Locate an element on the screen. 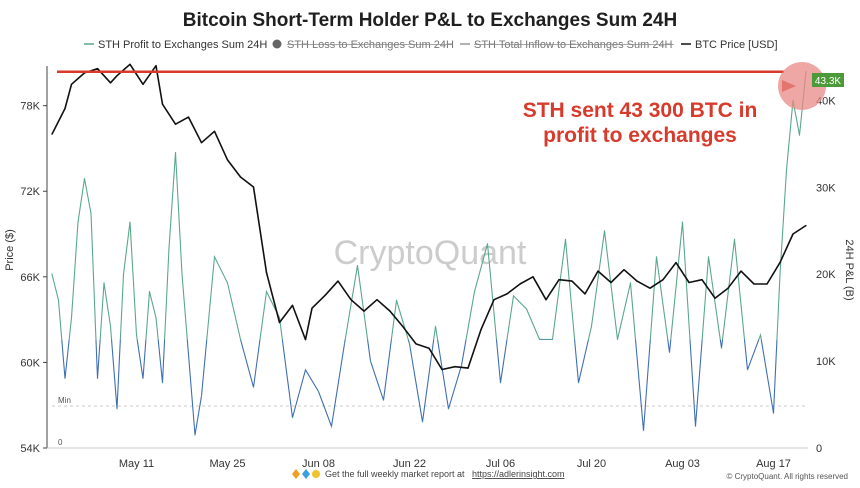  x-tick-label: Jul 20 is located at coordinates (591, 464).